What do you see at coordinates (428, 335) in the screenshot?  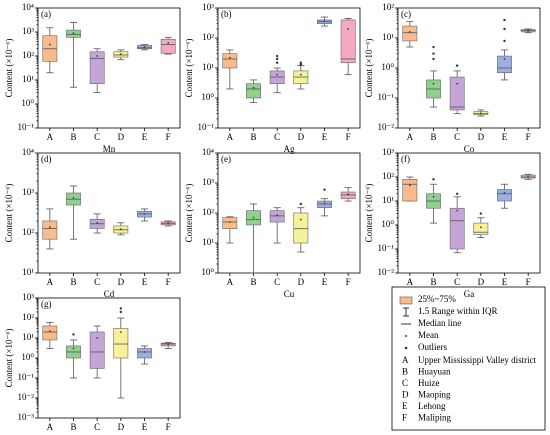 I see `legend-label: Mean` at bounding box center [428, 335].